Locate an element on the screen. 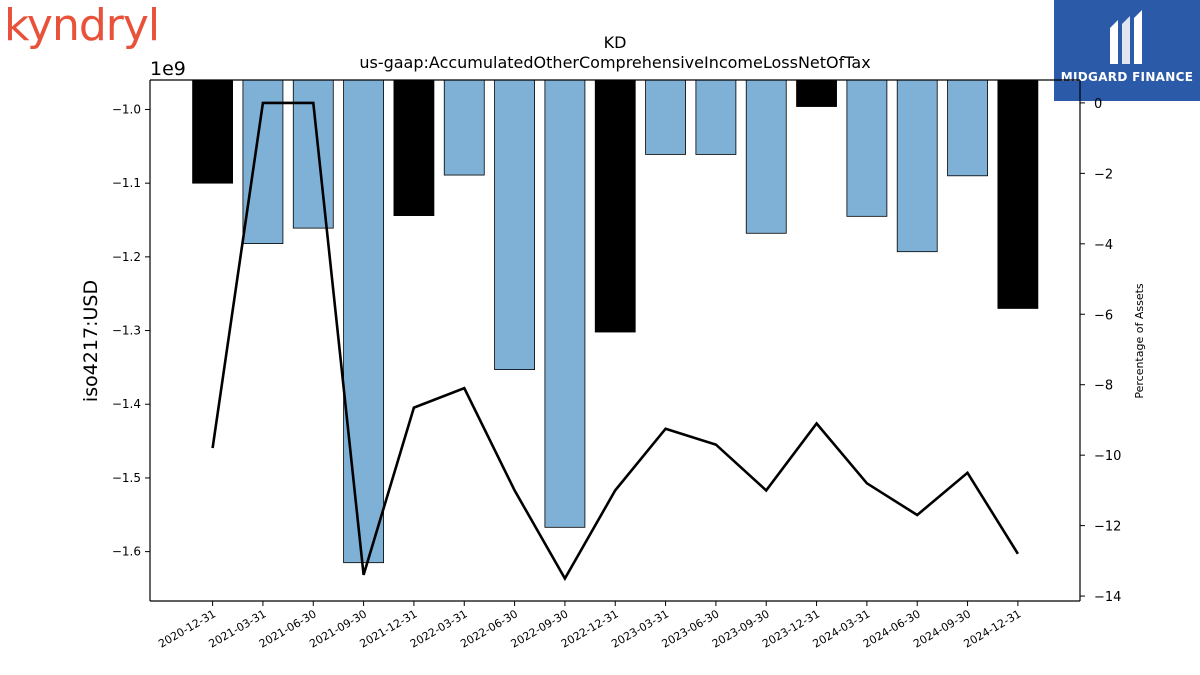 Image resolution: width=1200 pixels, height=675 pixels. y-tick-label: −1.6 is located at coordinates (126, 552).